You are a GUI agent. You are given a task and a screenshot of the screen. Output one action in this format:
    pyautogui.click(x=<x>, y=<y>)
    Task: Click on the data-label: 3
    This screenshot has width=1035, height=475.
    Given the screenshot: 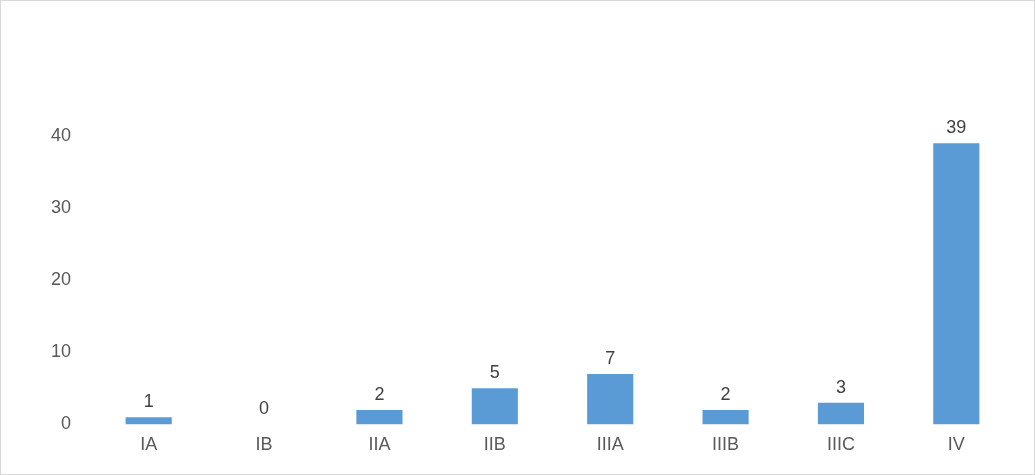 What is the action you would take?
    pyautogui.click(x=840, y=386)
    